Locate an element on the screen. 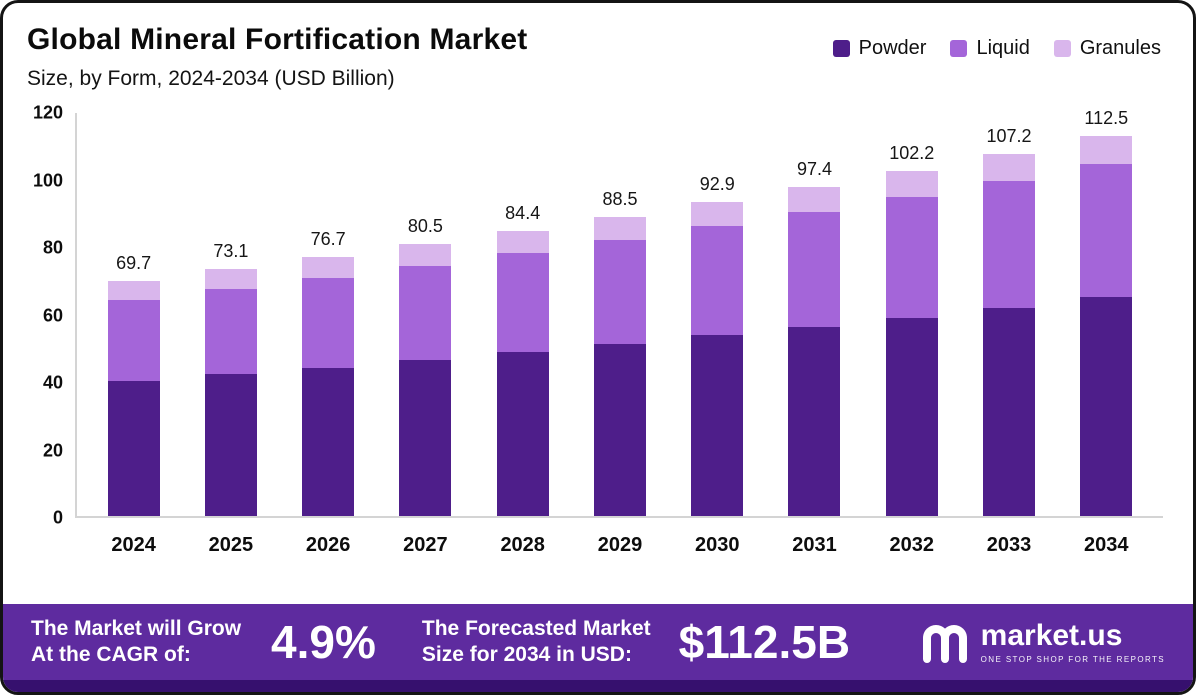  bar-total-label: 69.7 is located at coordinates (134, 262).